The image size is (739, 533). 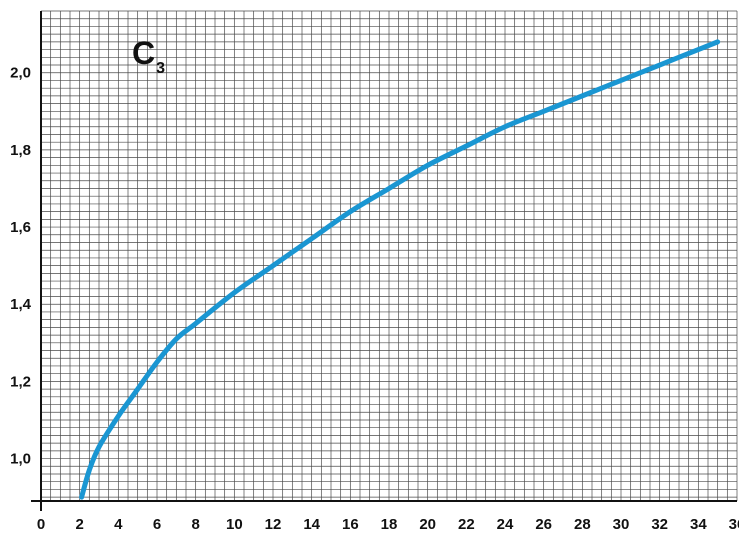 What do you see at coordinates (698, 524) in the screenshot?
I see `x-tick-label: 34` at bounding box center [698, 524].